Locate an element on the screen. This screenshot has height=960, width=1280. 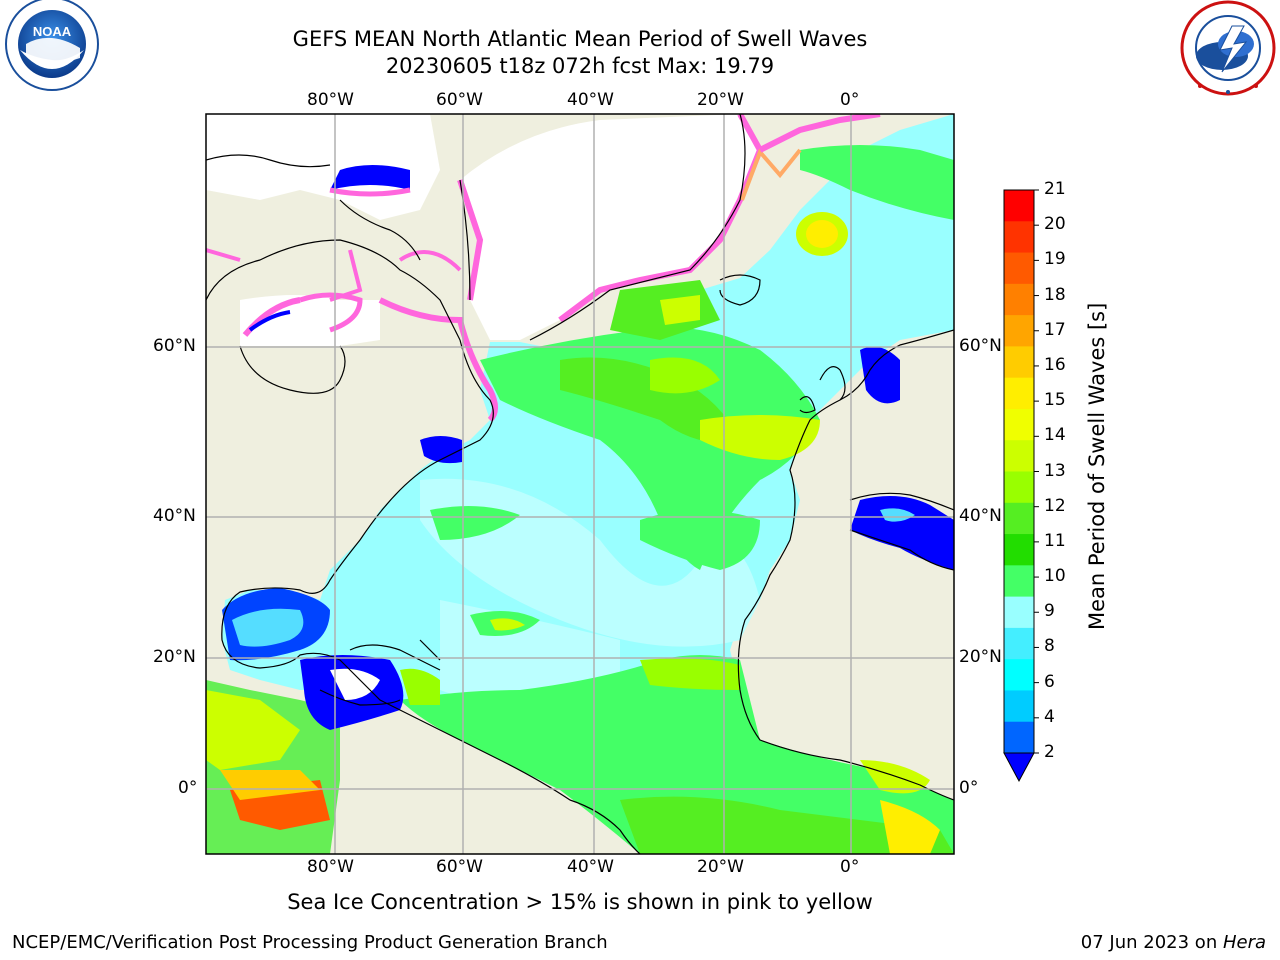
colorbar-extend-arrow is located at coordinates (1019, 767).